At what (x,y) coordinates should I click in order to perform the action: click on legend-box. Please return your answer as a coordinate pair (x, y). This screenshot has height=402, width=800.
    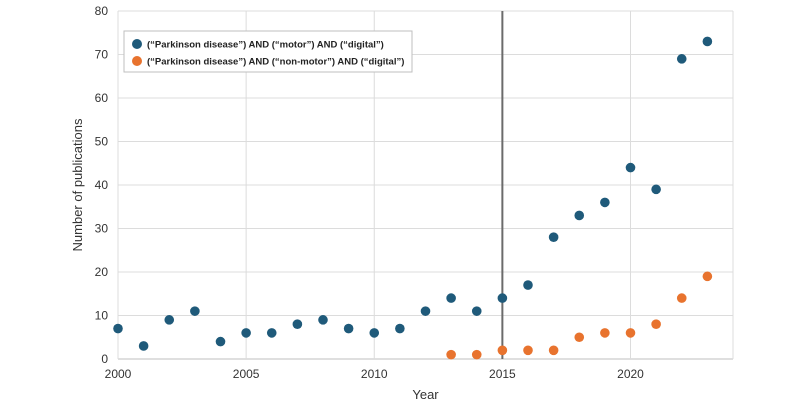
    Looking at the image, I should click on (268, 51).